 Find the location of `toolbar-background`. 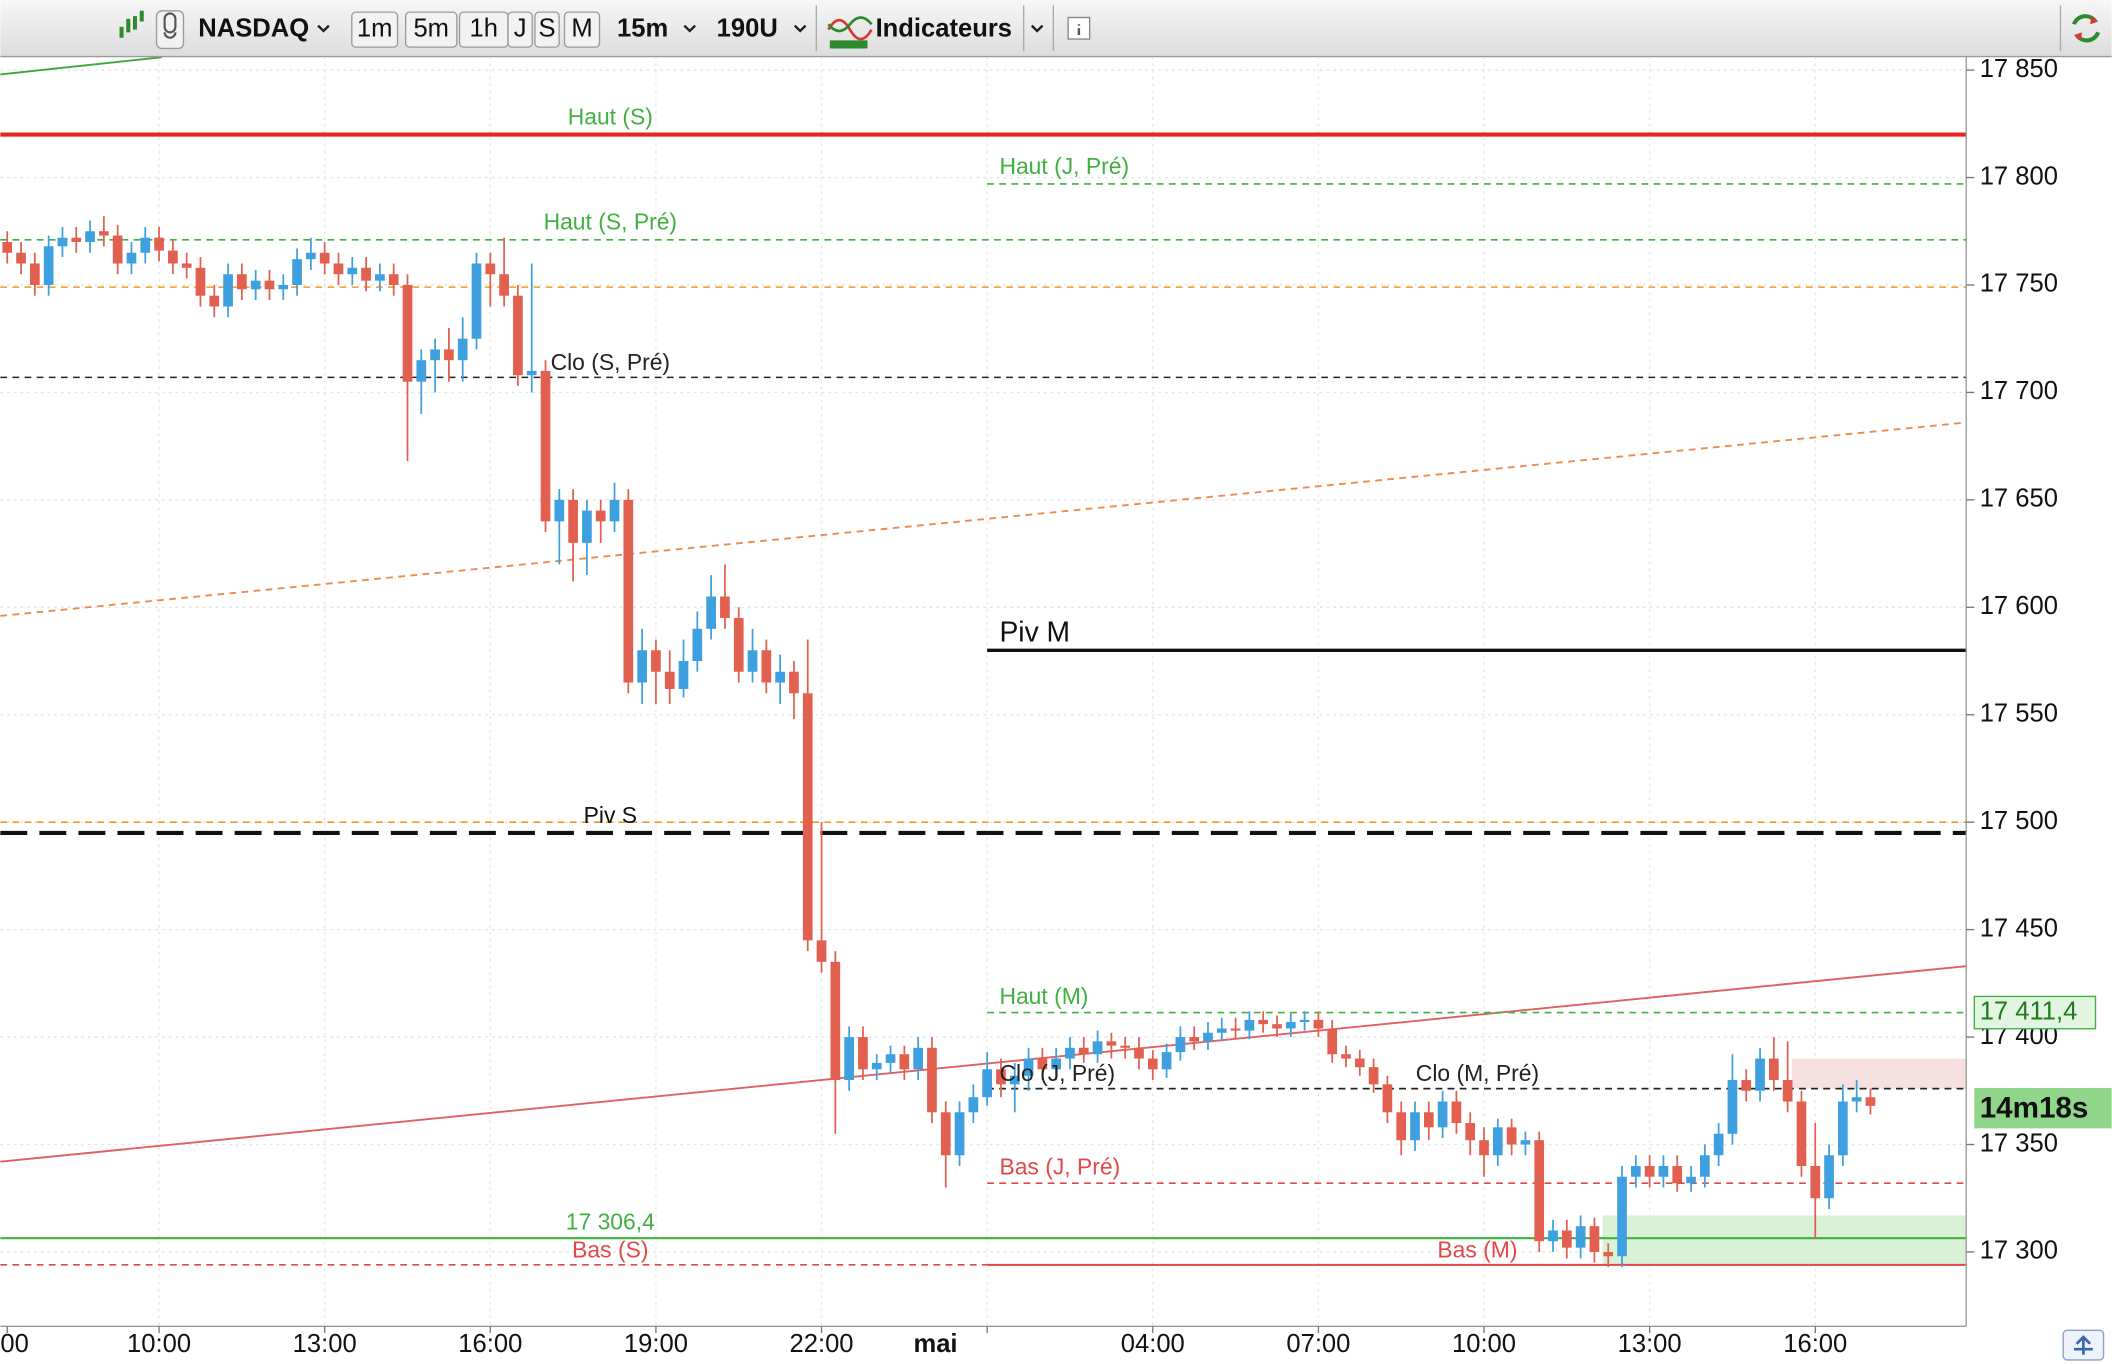

toolbar-background is located at coordinates (1056, 28).